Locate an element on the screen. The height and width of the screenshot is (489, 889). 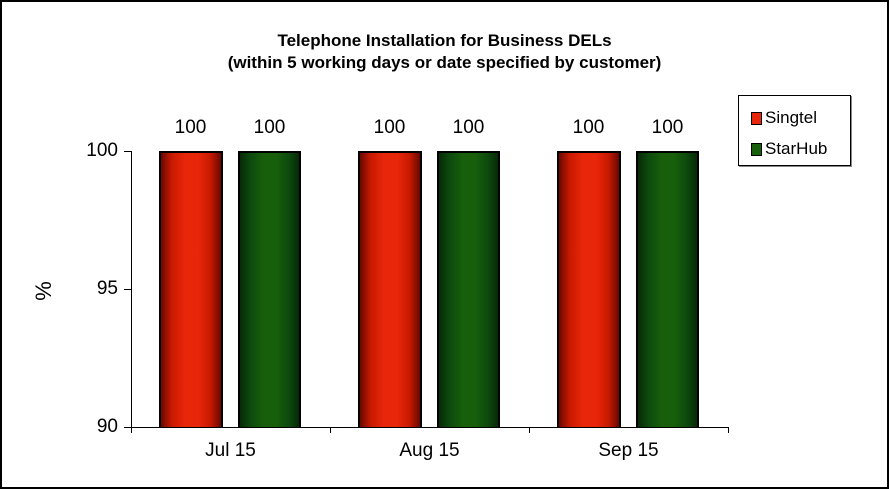
bar-singtel-aug15 is located at coordinates (390, 289).